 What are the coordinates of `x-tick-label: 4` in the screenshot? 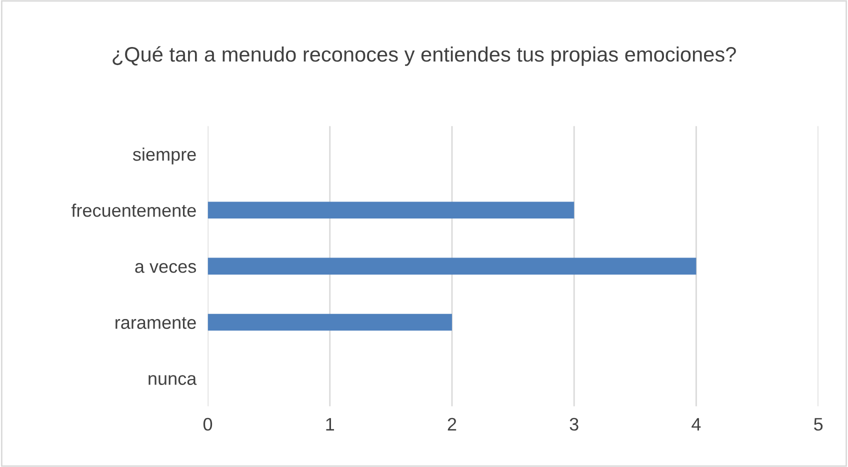 It's located at (696, 424).